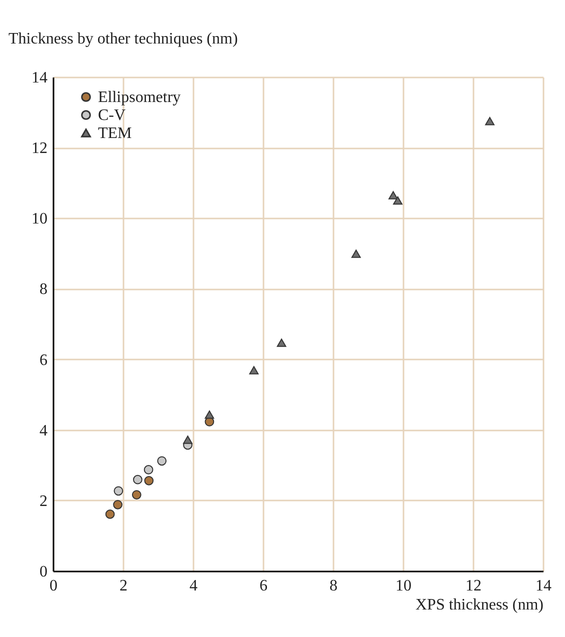 This screenshot has width=565, height=637. Describe the element at coordinates (334, 586) in the screenshot. I see `x-tick-label: 8` at that location.